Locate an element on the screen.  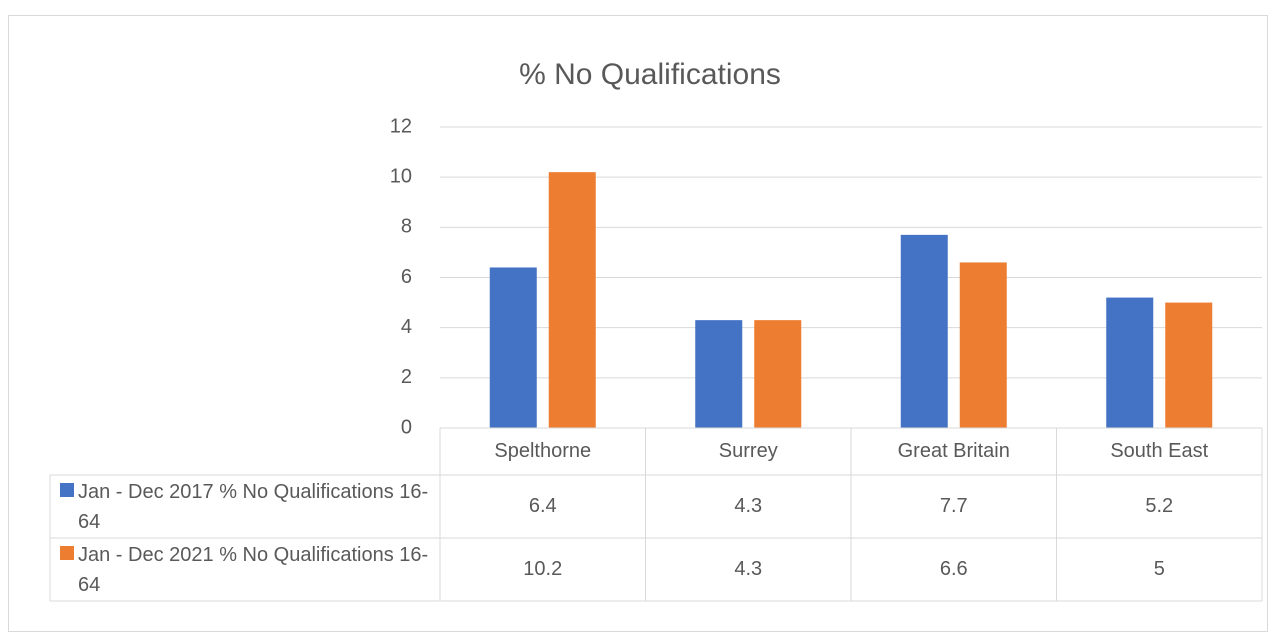
legend-label: Jan - Dec 2021 % No Qualifications 16-64 is located at coordinates (253, 569).